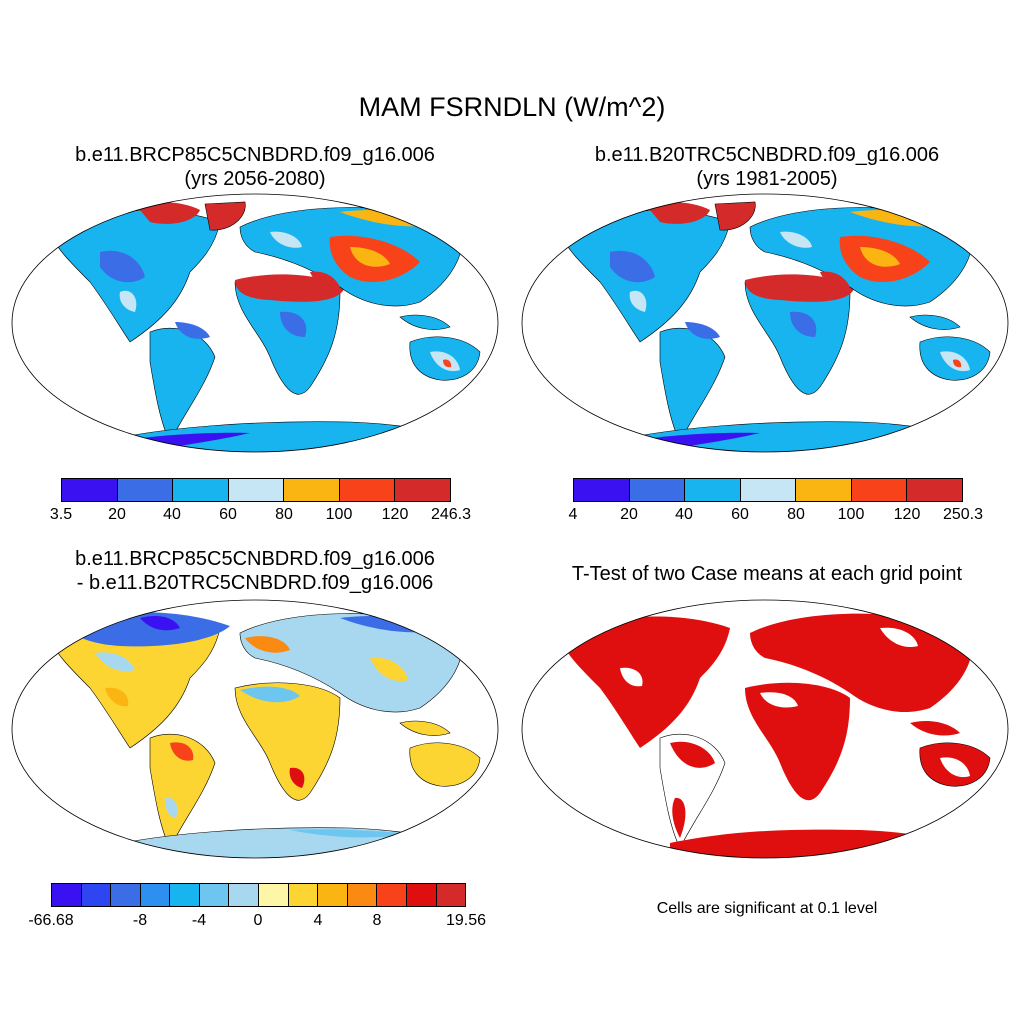 The width and height of the screenshot is (1024, 1024). I want to click on map-diff, so click(255, 729).